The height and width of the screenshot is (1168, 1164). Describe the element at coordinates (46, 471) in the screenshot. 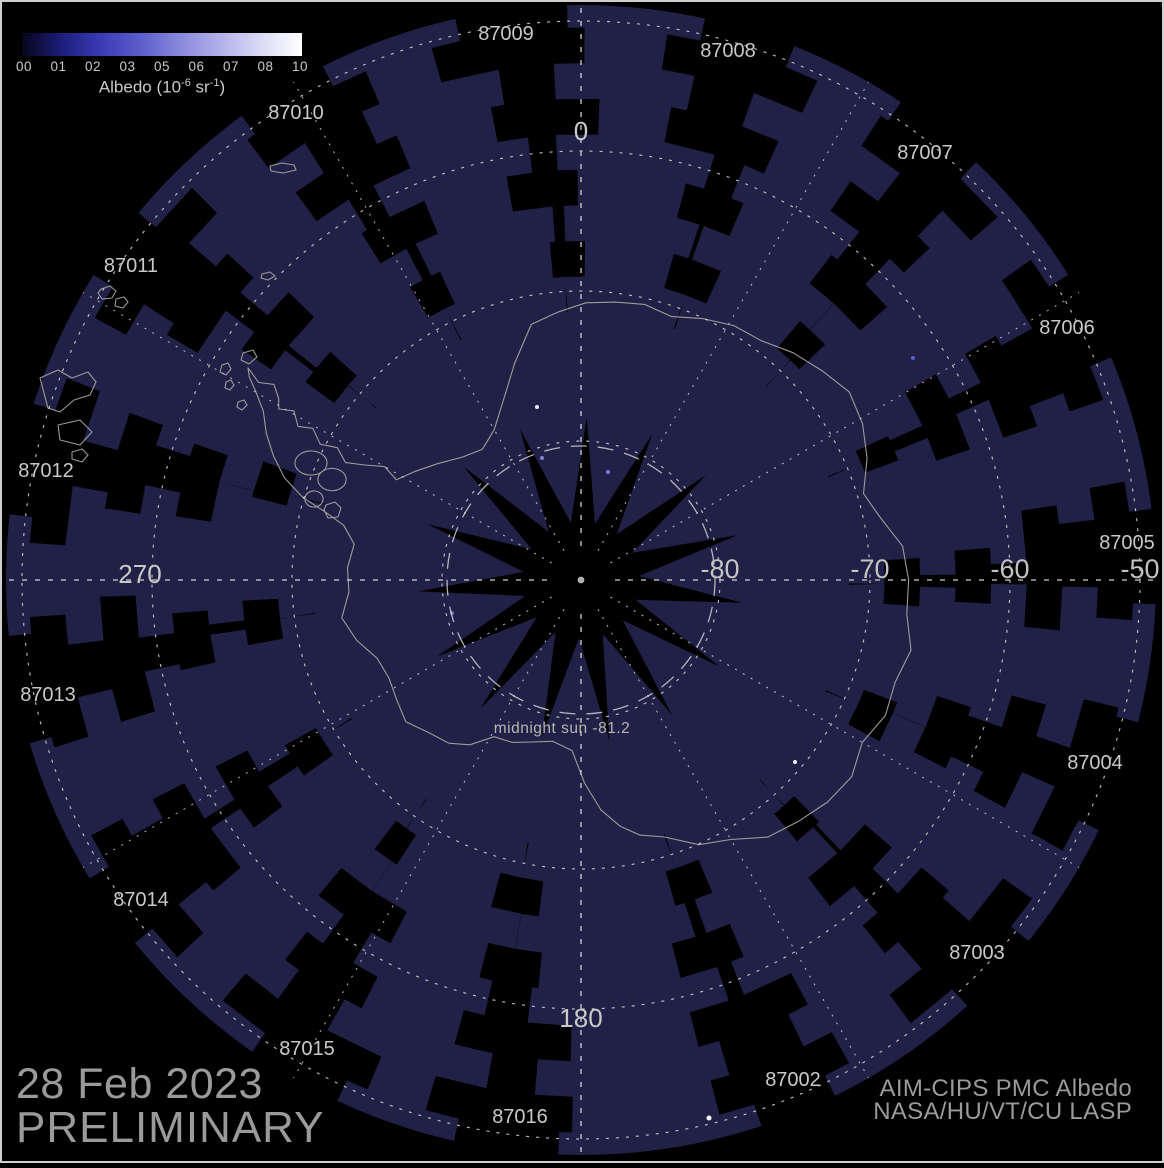

I see `orbit-label-87012: 87012` at that location.